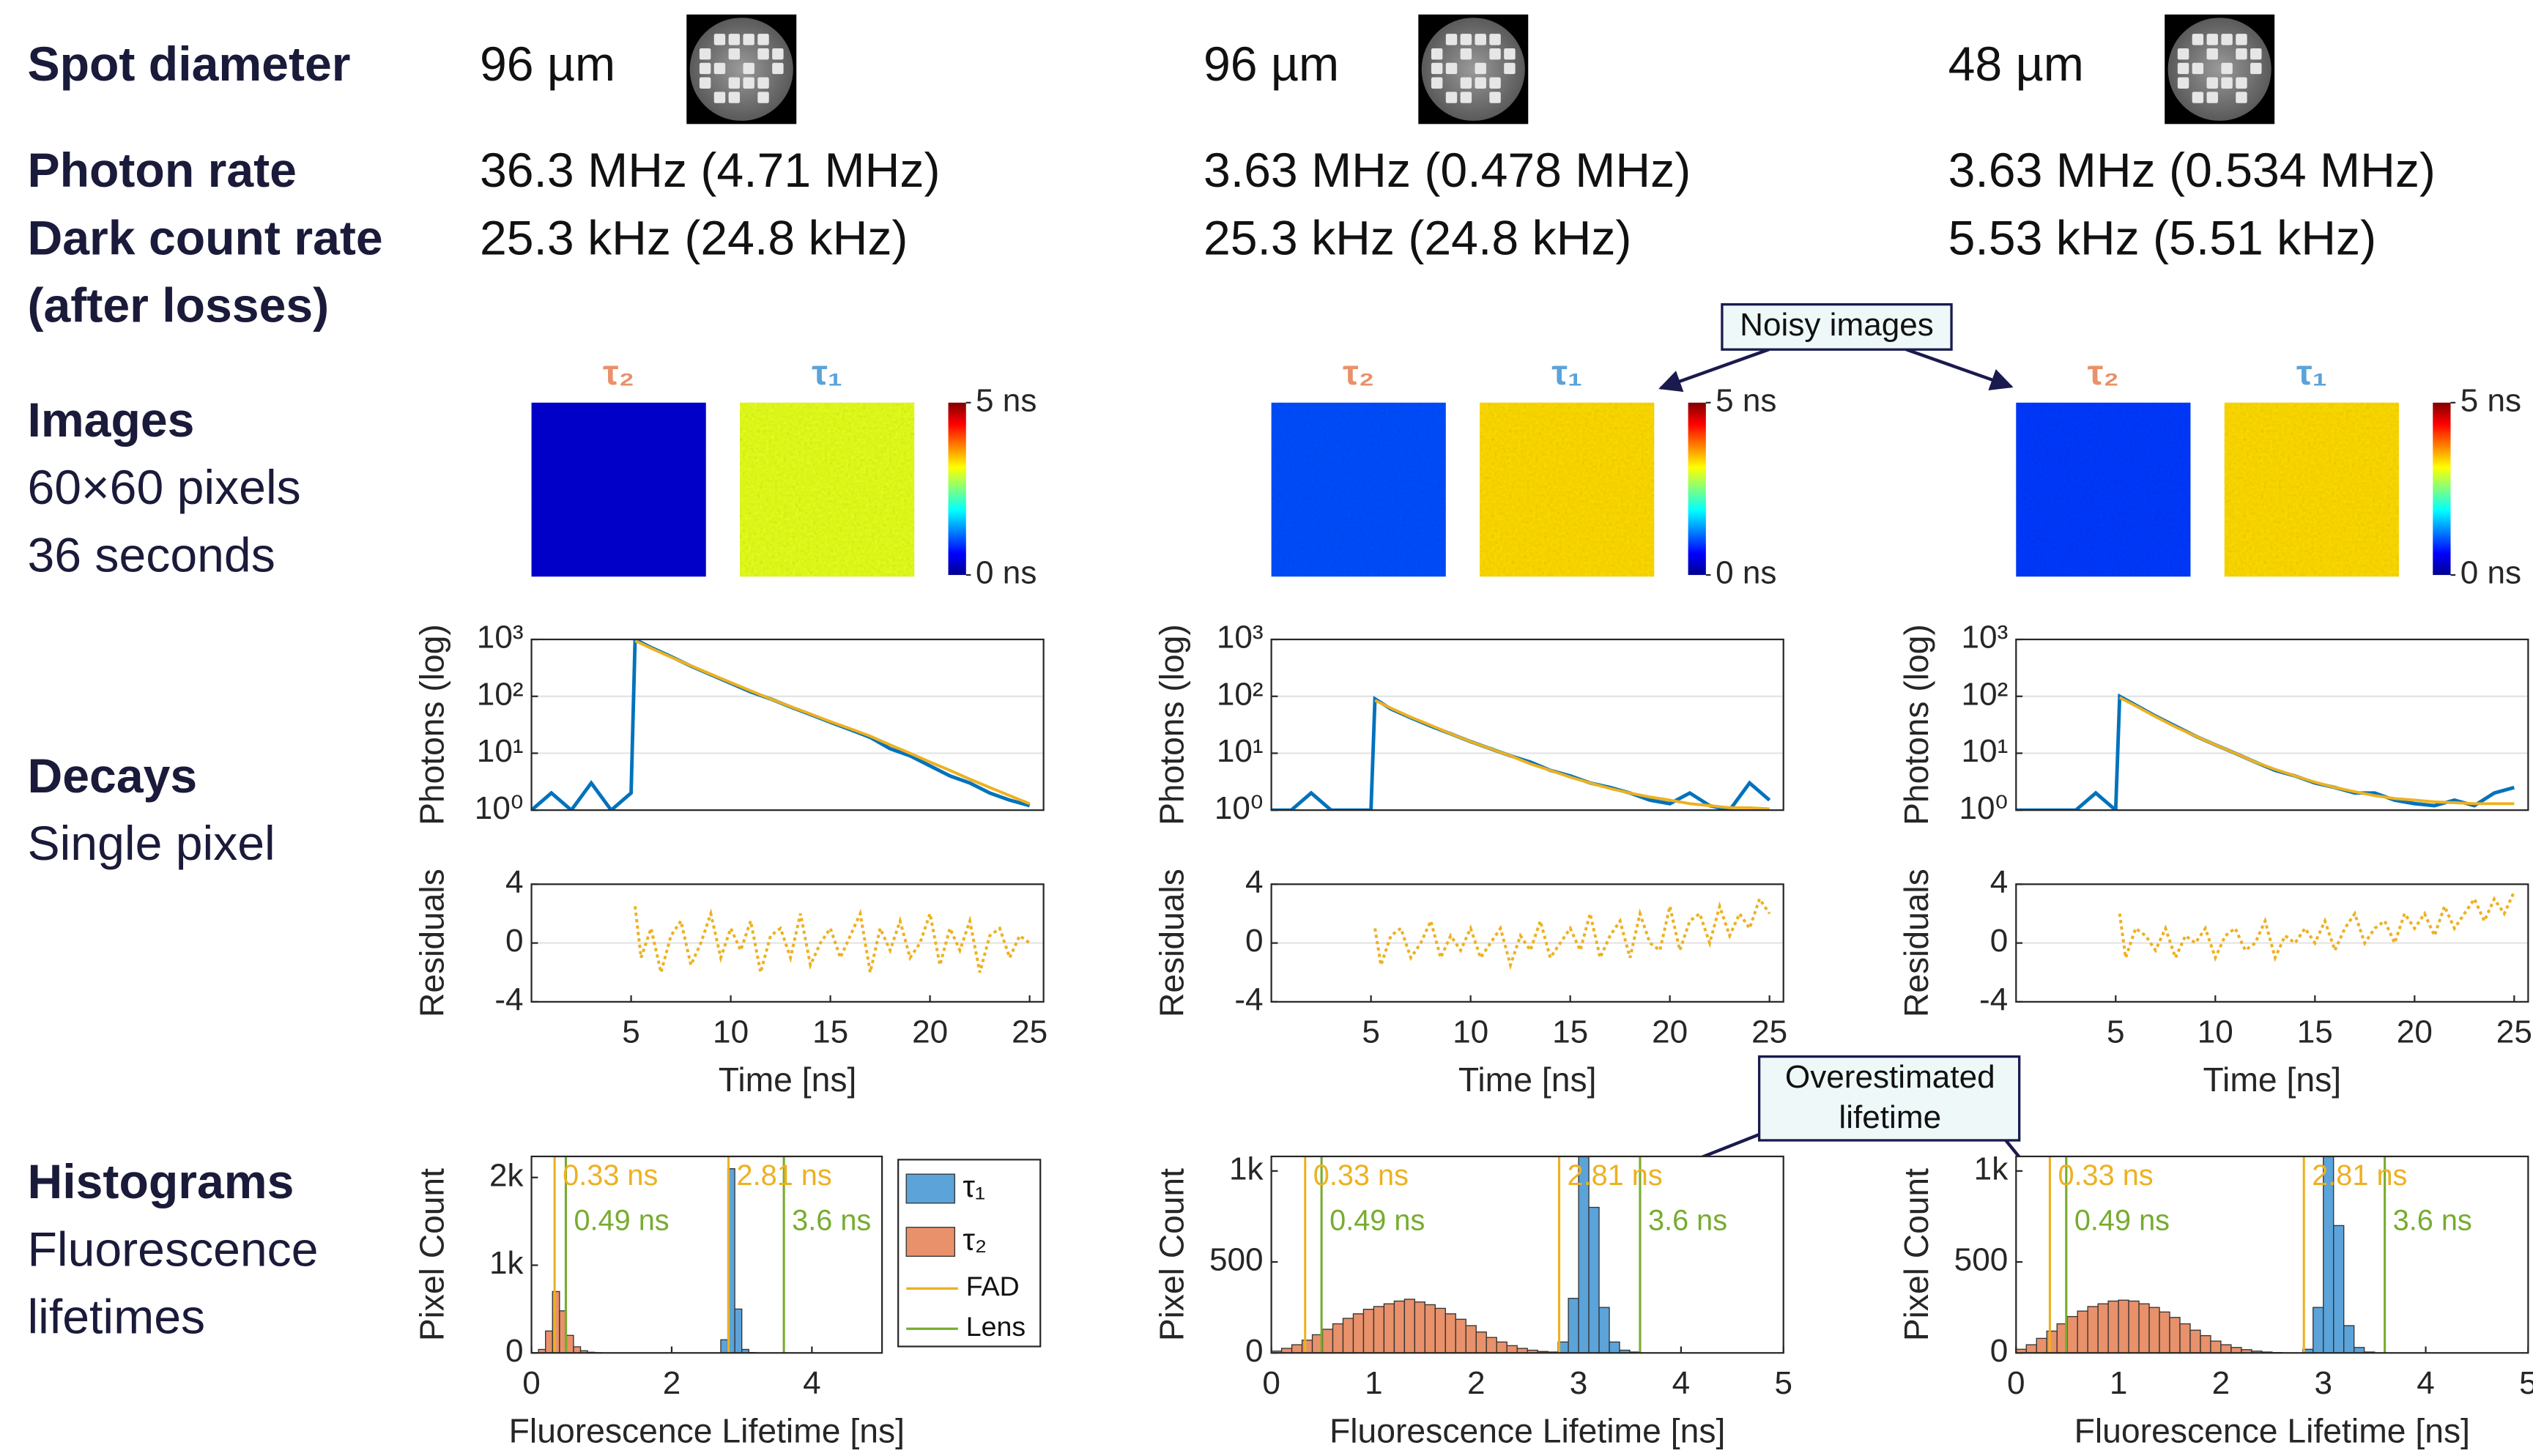 This screenshot has width=2533, height=1456. I want to click on colorbar-label: 5 ns, so click(2491, 400).